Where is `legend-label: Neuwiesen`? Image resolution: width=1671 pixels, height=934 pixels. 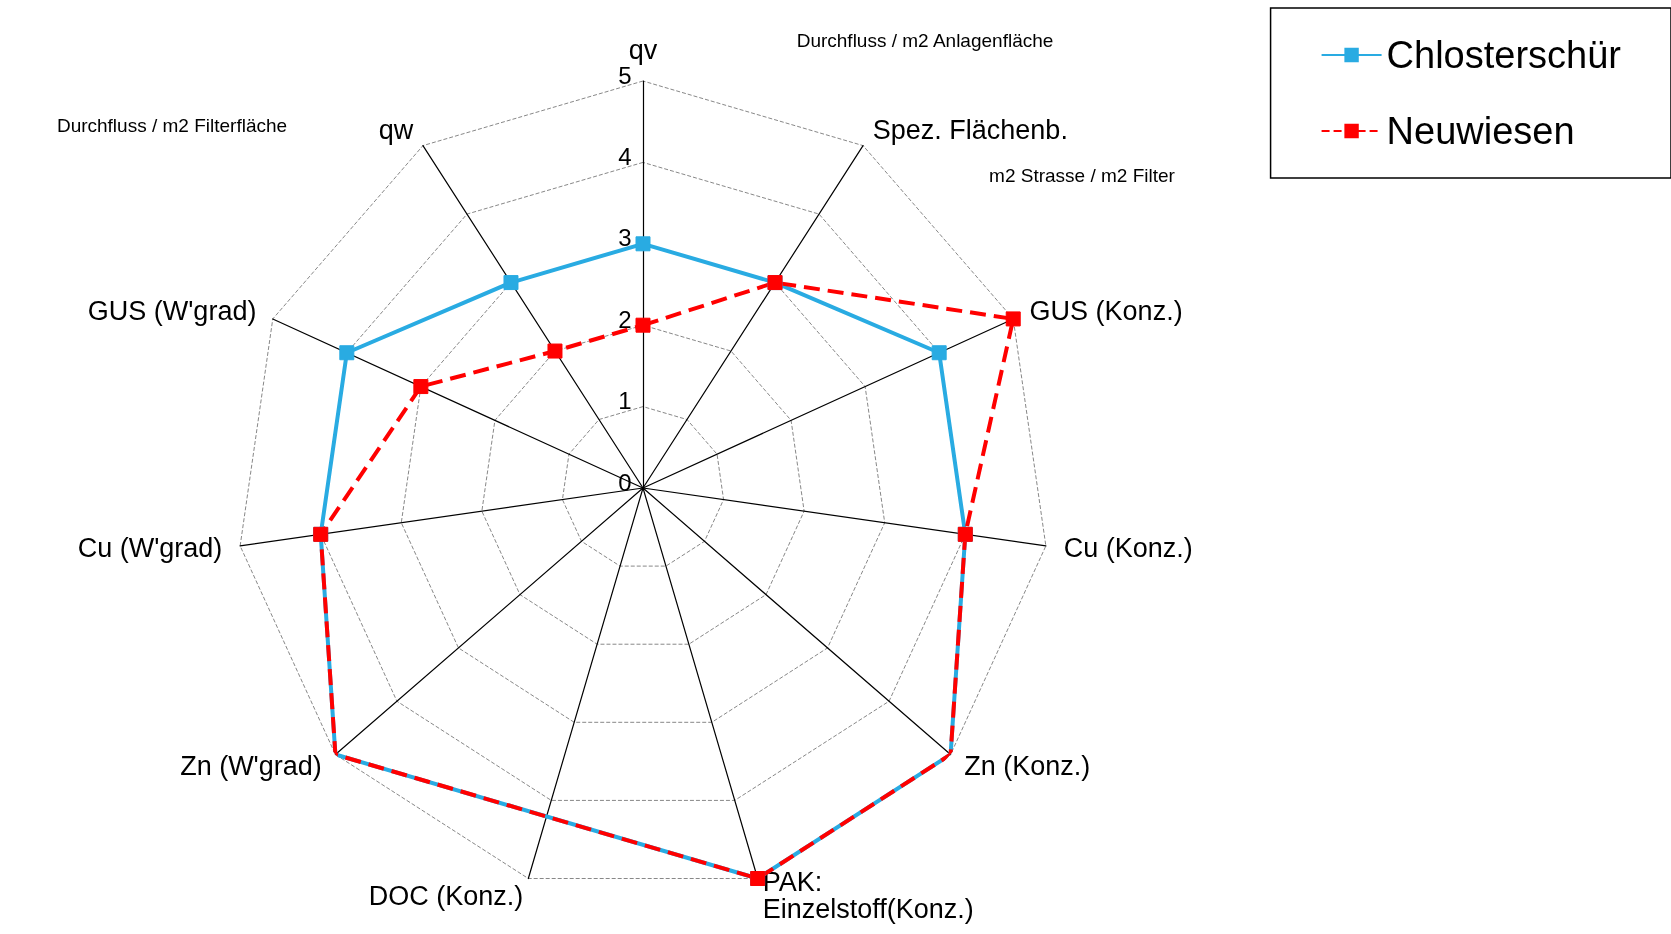 legend-label: Neuwiesen is located at coordinates (1480, 131).